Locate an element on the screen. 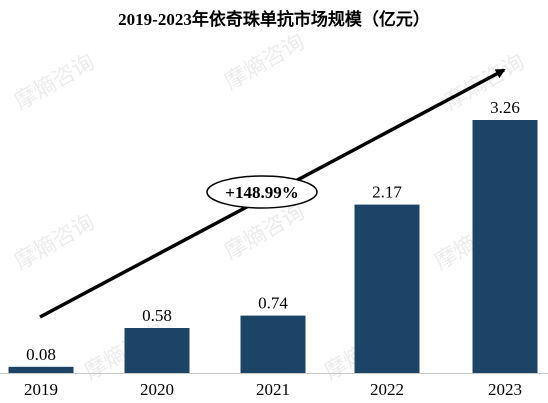  x-tick-2021: 2021 is located at coordinates (273, 389).